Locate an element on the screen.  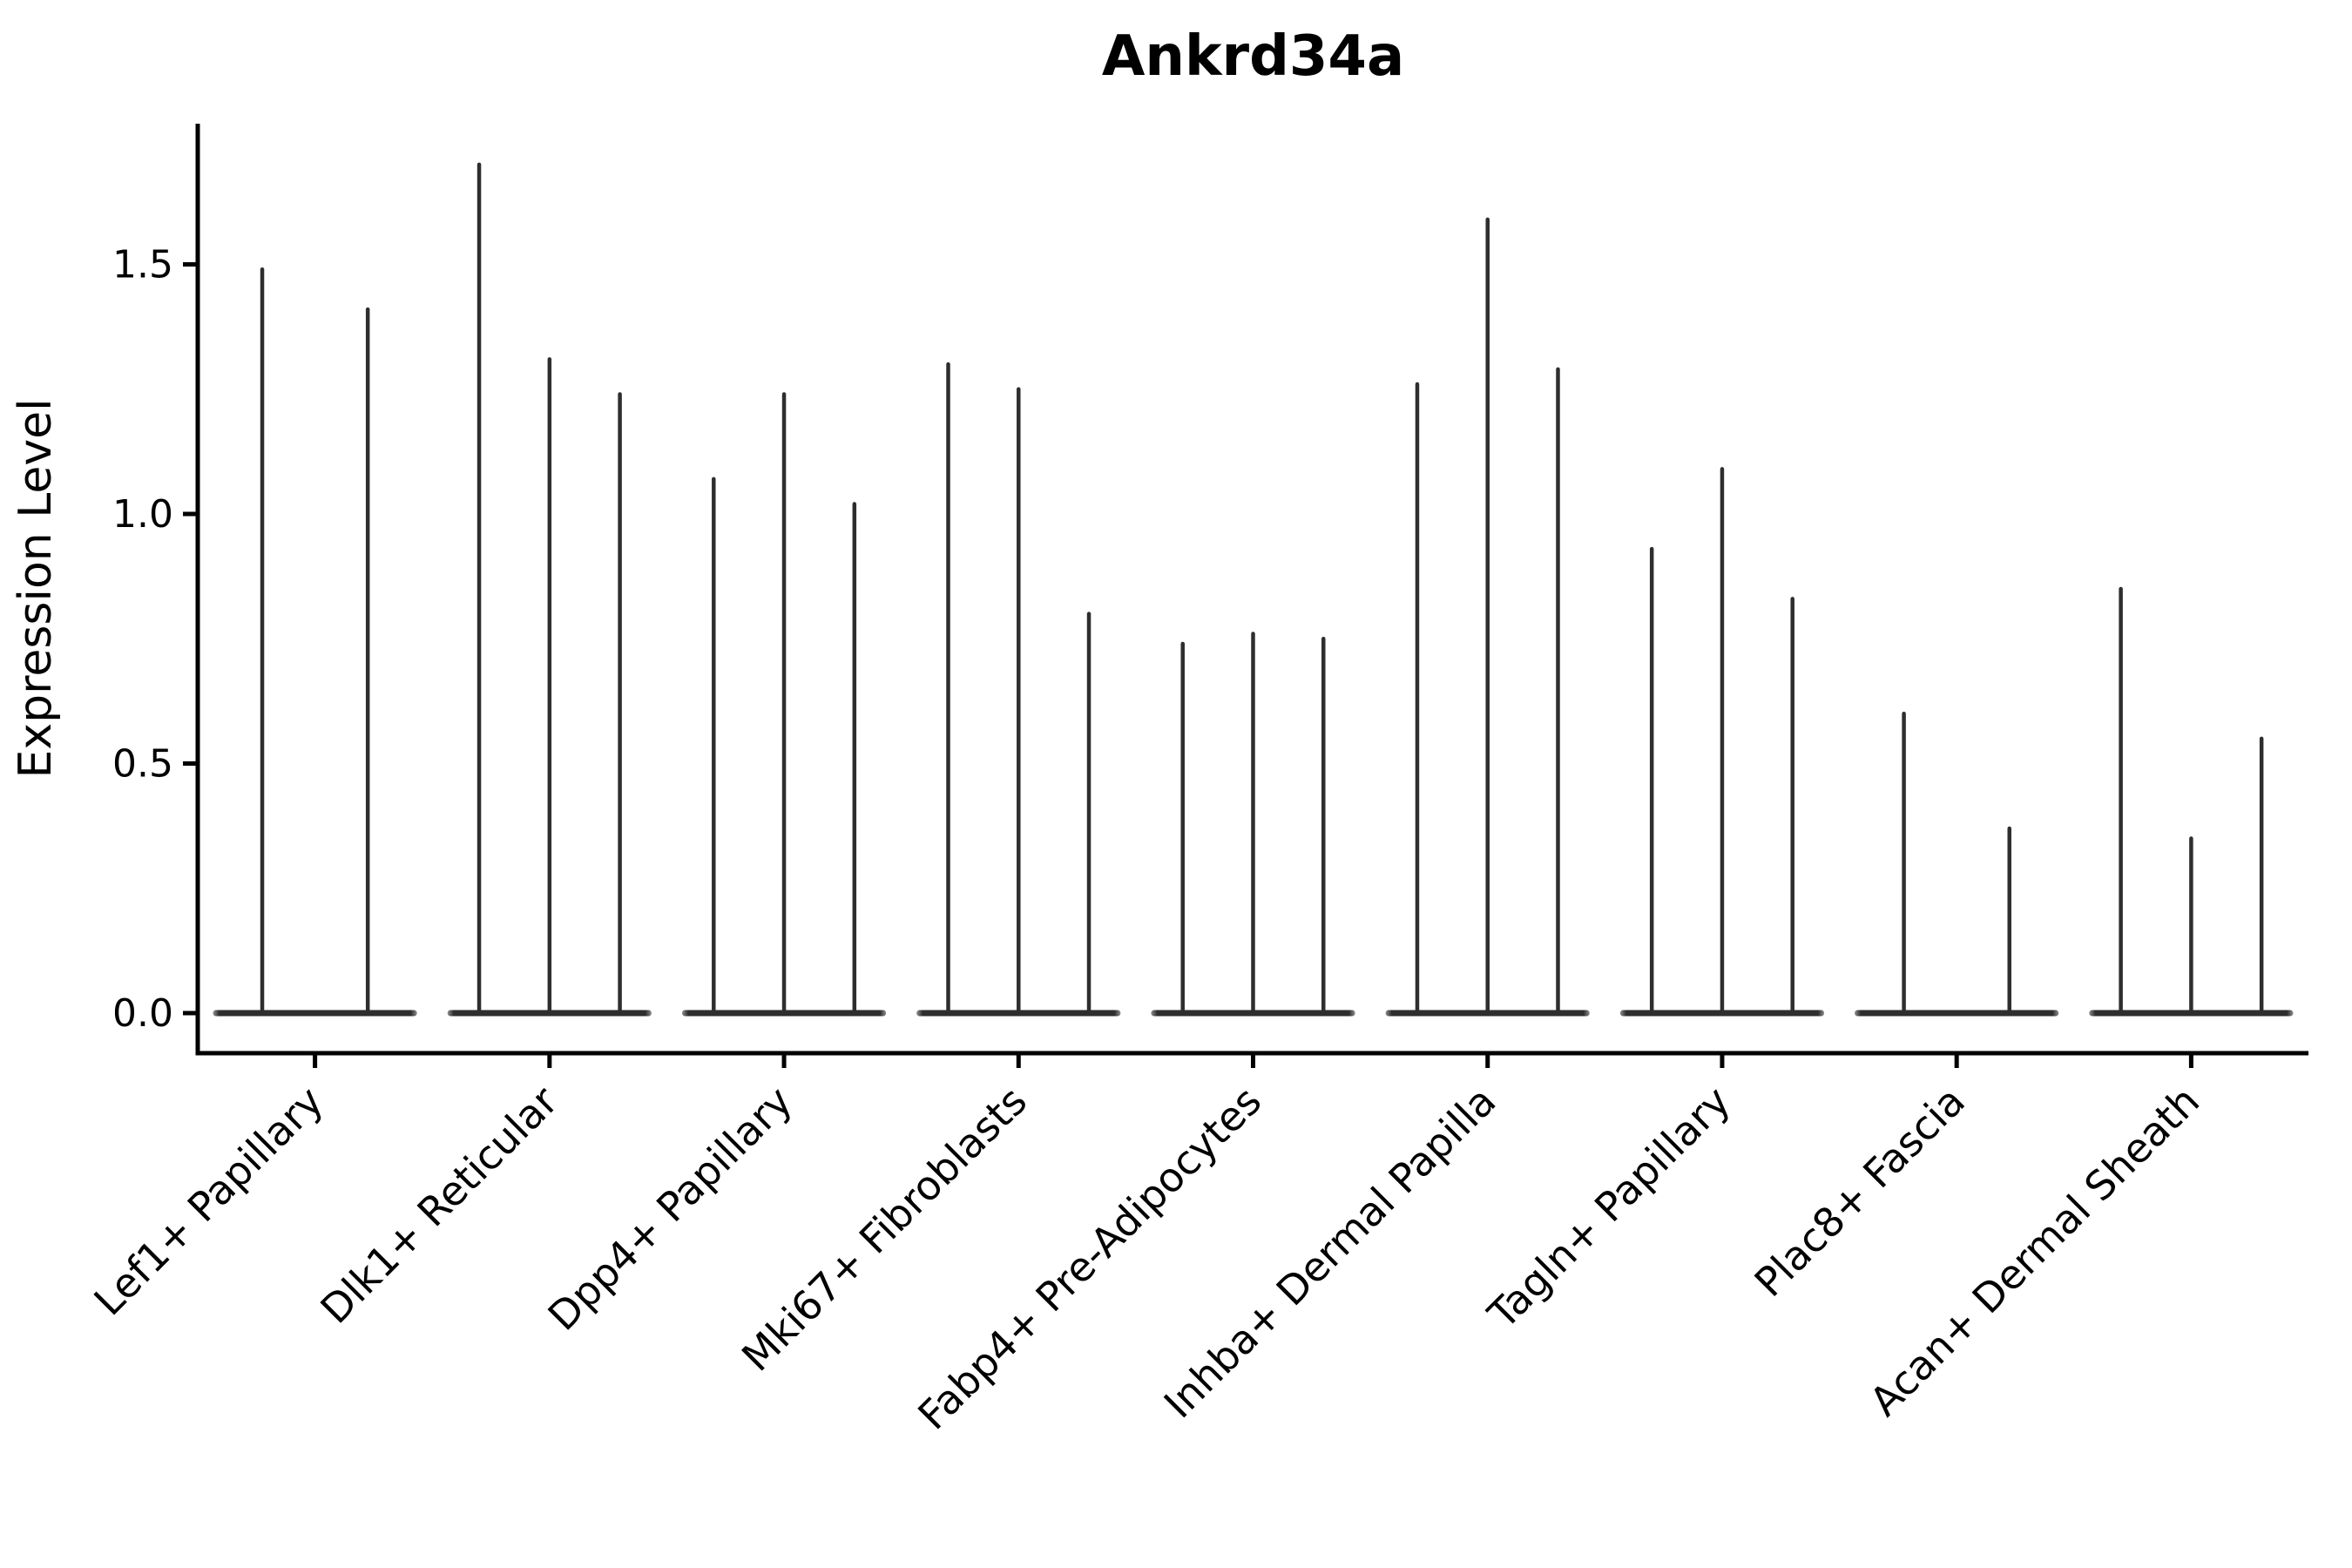
y-tick-label: 1.0 is located at coordinates (142, 514).